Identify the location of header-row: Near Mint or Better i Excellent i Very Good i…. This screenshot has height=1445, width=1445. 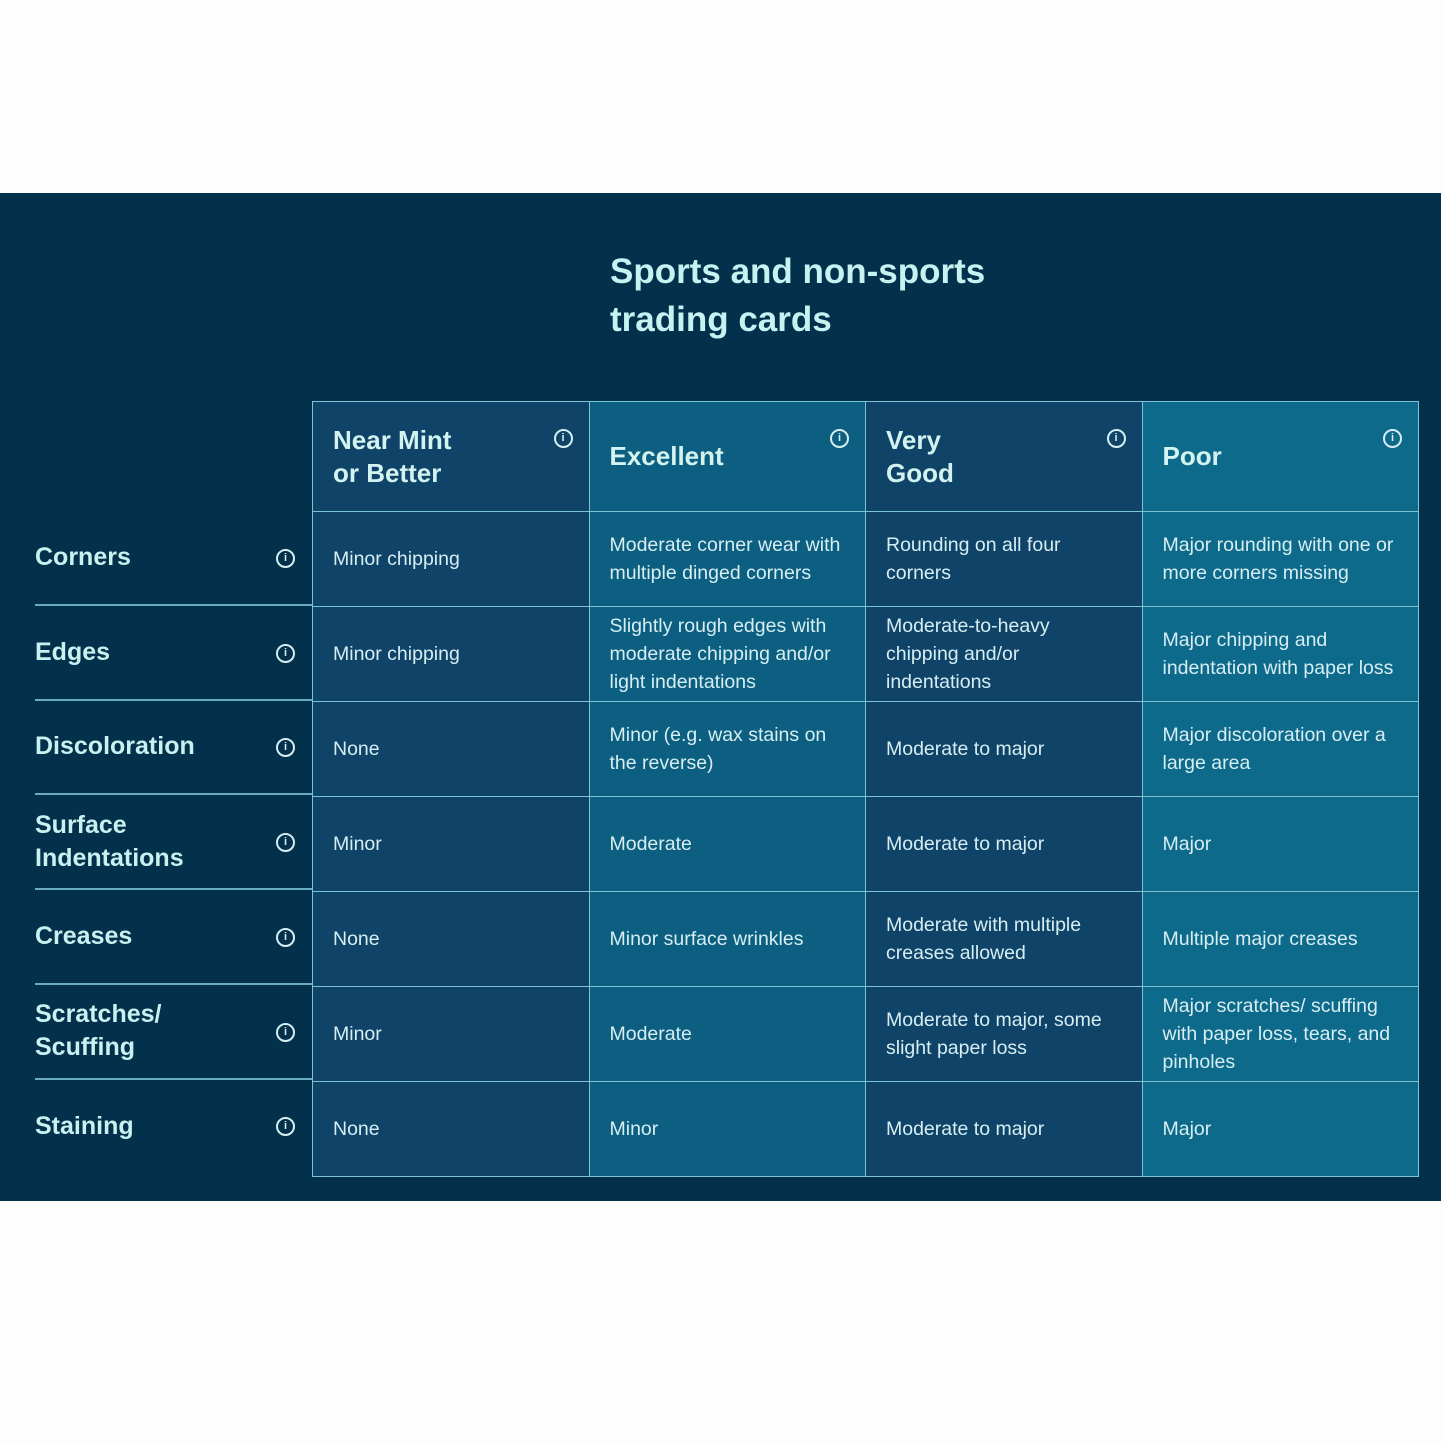
(867, 456).